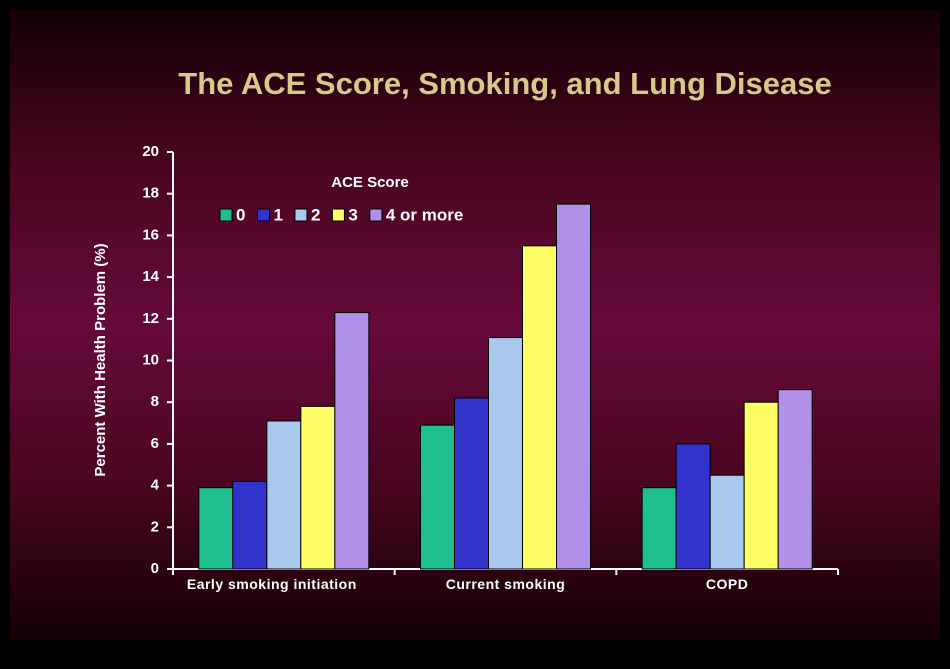 This screenshot has height=669, width=950. What do you see at coordinates (315, 214) in the screenshot?
I see `legend-label: 2` at bounding box center [315, 214].